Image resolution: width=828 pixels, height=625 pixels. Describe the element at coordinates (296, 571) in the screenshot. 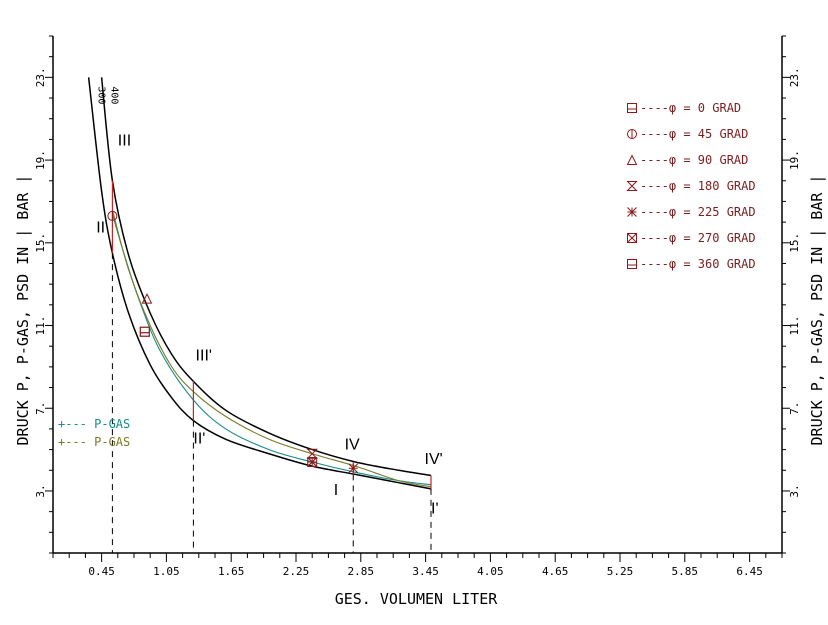

I see `x-tick-label: 2.25` at that location.